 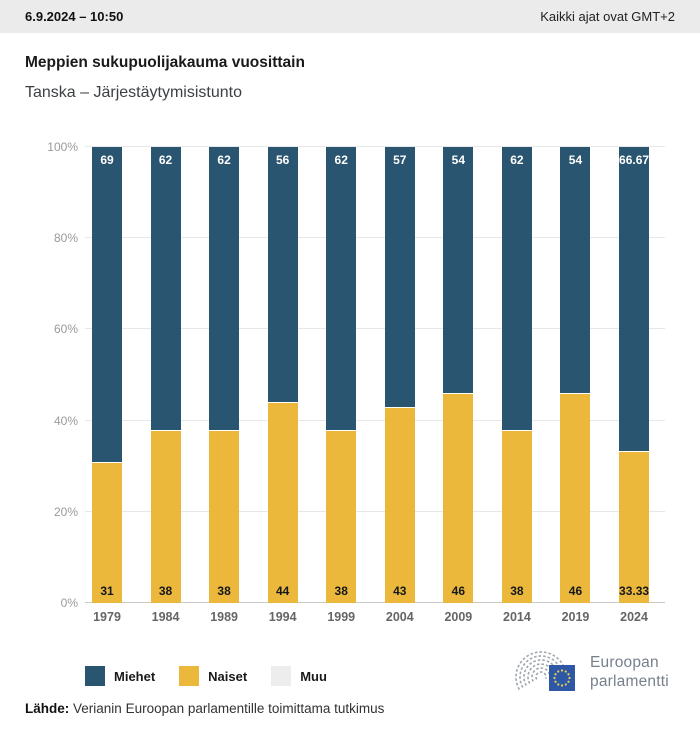 I want to click on x-axis-line, so click(x=375, y=602).